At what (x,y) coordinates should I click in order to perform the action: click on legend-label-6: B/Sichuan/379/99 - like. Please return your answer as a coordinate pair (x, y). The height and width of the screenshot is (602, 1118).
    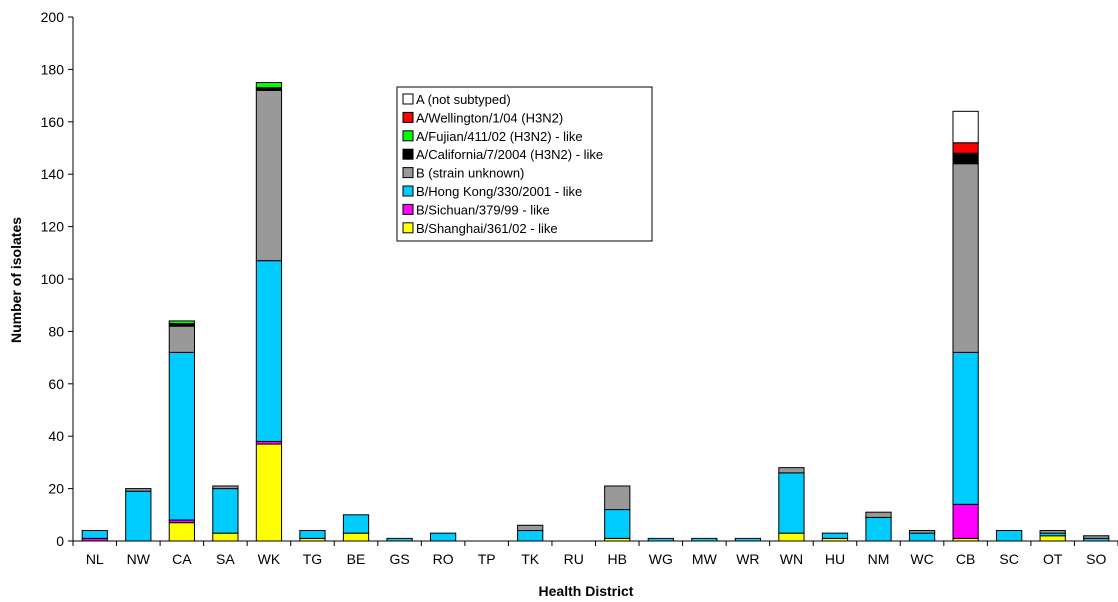
    Looking at the image, I should click on (483, 209).